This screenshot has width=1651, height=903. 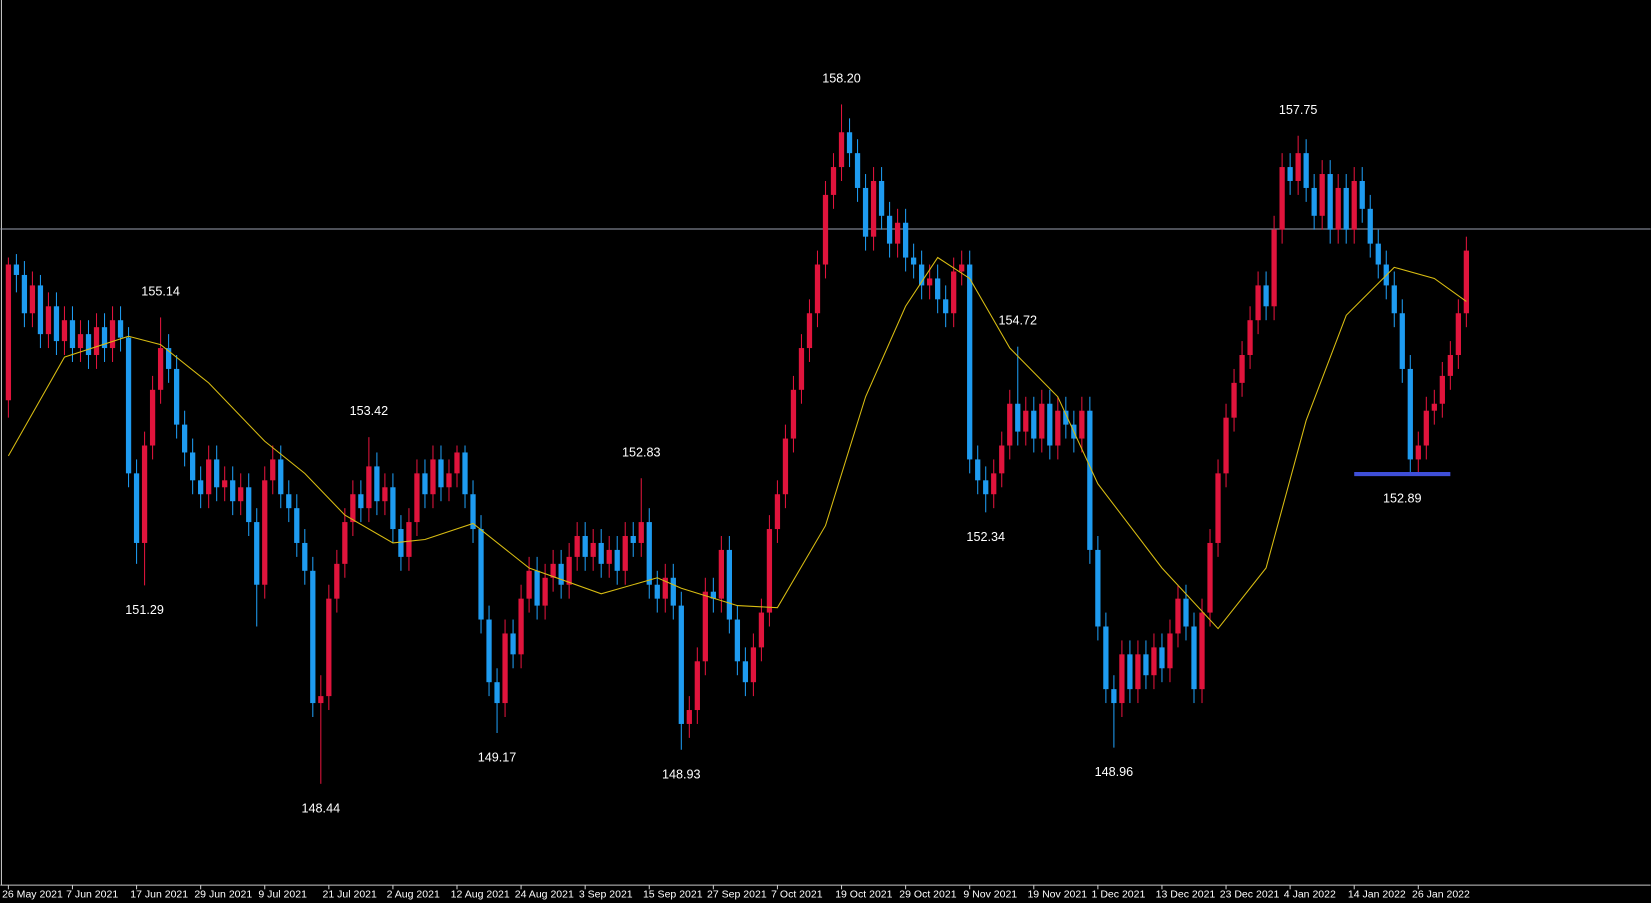 I want to click on x-tick-label: 21 Jul 2021, so click(x=350, y=894).